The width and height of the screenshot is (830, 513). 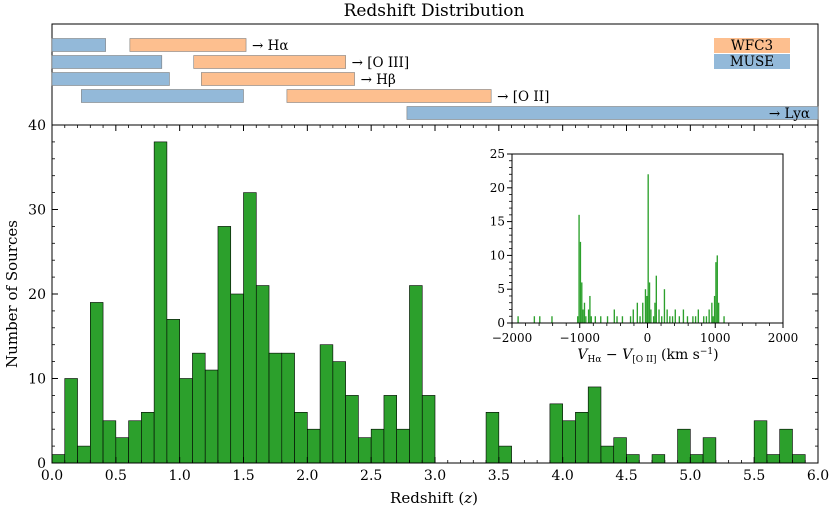 What do you see at coordinates (381, 63) in the screenshot?
I see `coverage-line-label: → [O III]` at bounding box center [381, 63].